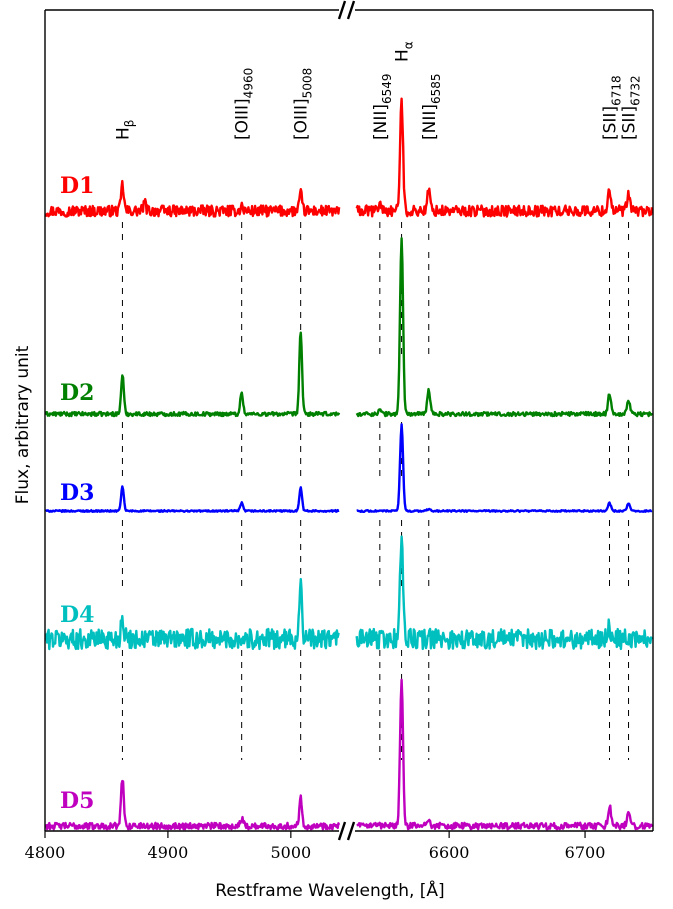  What do you see at coordinates (504, 327) in the screenshot?
I see `series-line-d2-right` at bounding box center [504, 327].